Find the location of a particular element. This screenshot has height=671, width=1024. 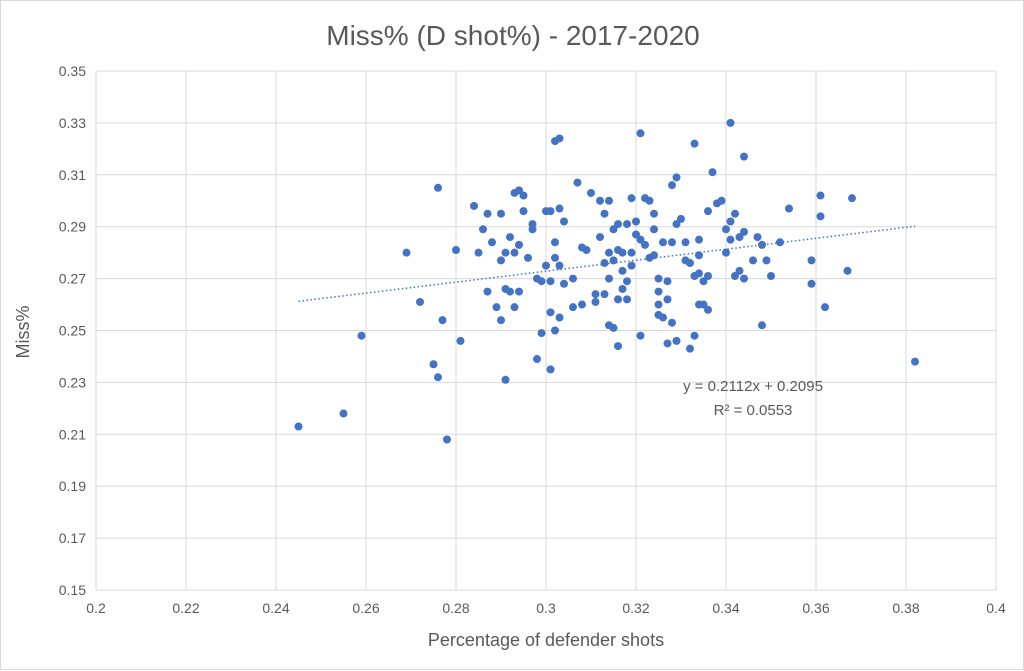

x-tick-label: 0.2 is located at coordinates (96, 608).